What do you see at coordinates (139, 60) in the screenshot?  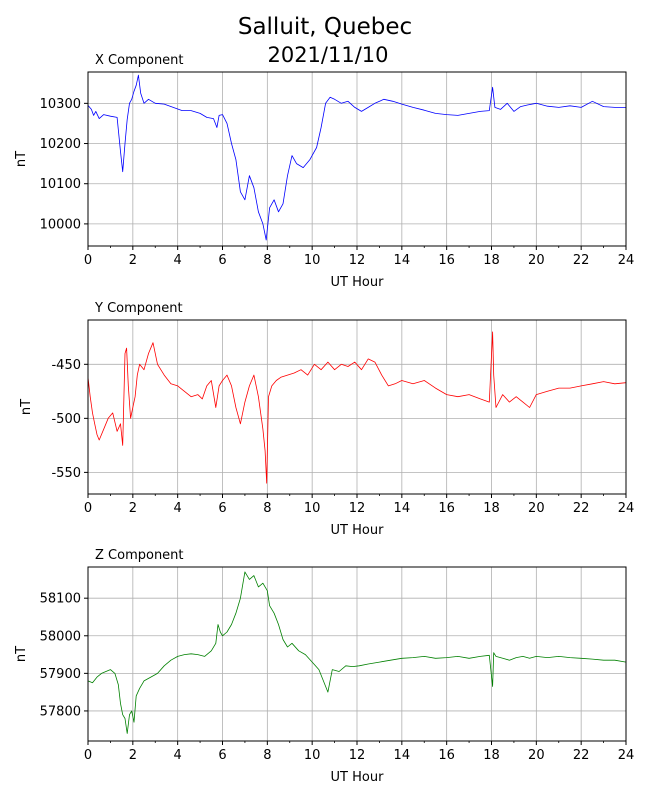 I see `panel-title: X Component` at bounding box center [139, 60].